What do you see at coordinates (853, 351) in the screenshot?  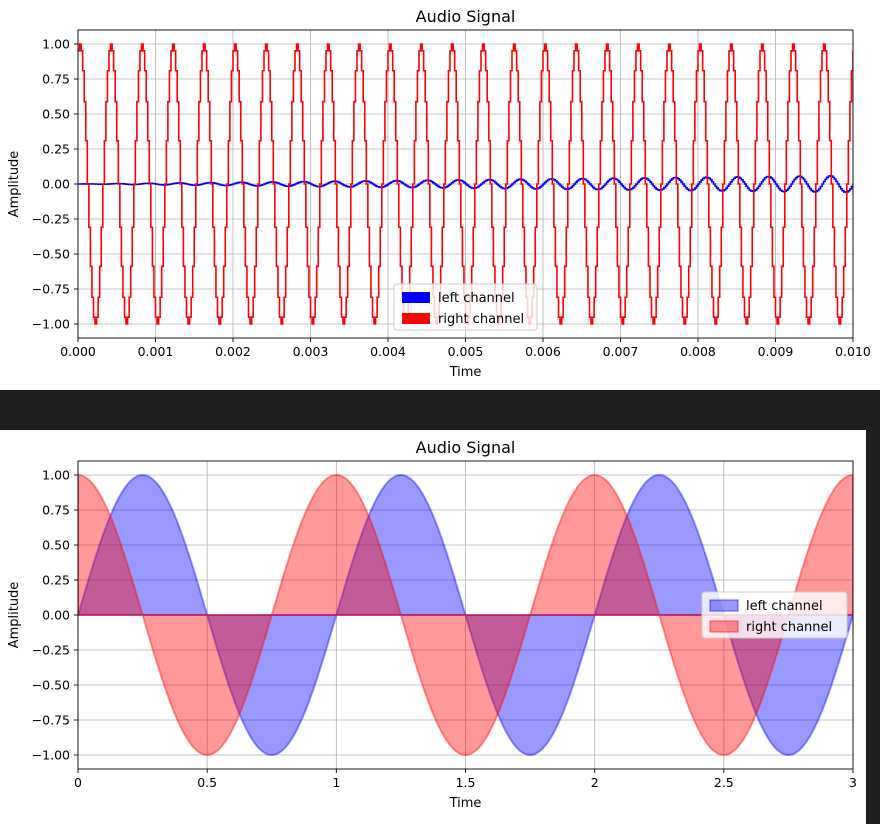 I see `x-tick-label: 0.010` at bounding box center [853, 351].